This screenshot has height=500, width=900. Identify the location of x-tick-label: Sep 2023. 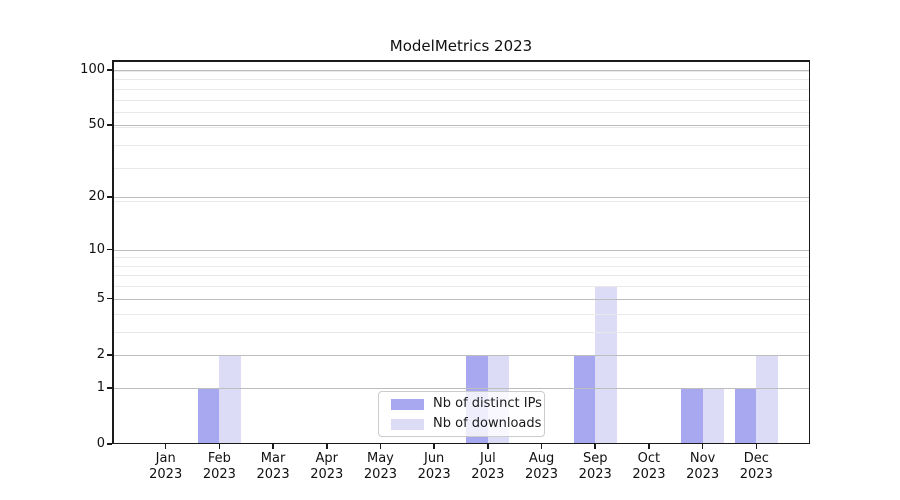
(595, 466).